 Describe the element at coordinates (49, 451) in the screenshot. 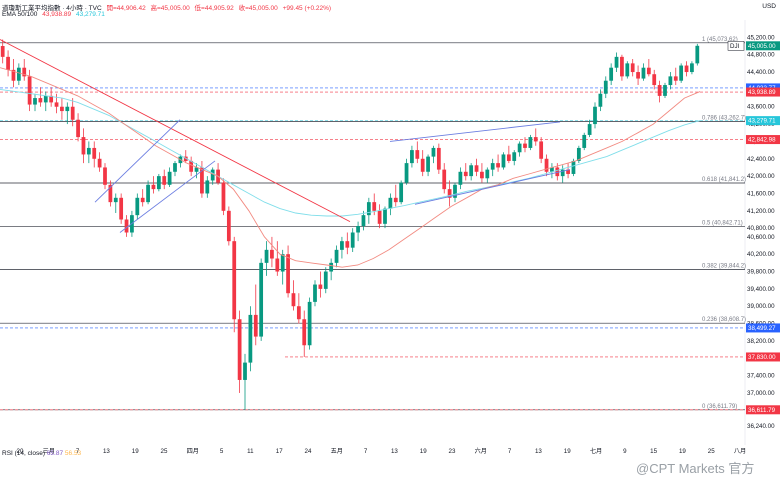

I see `x-tick-label: 三月` at that location.